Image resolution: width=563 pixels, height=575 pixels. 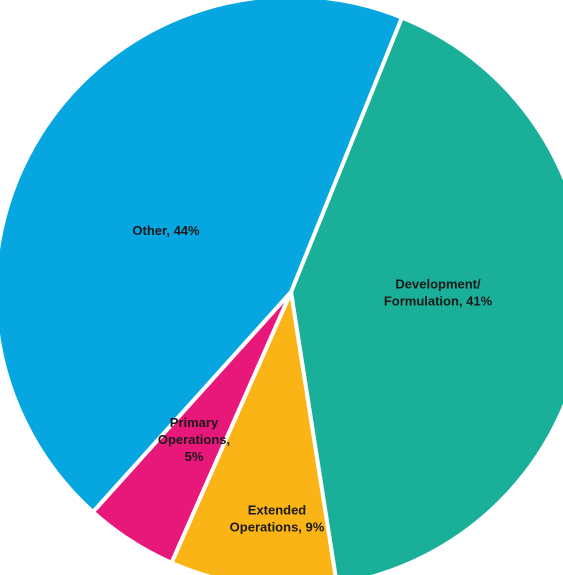 What do you see at coordinates (277, 527) in the screenshot?
I see `pie-slice-label-line: Operations, 9%` at bounding box center [277, 527].